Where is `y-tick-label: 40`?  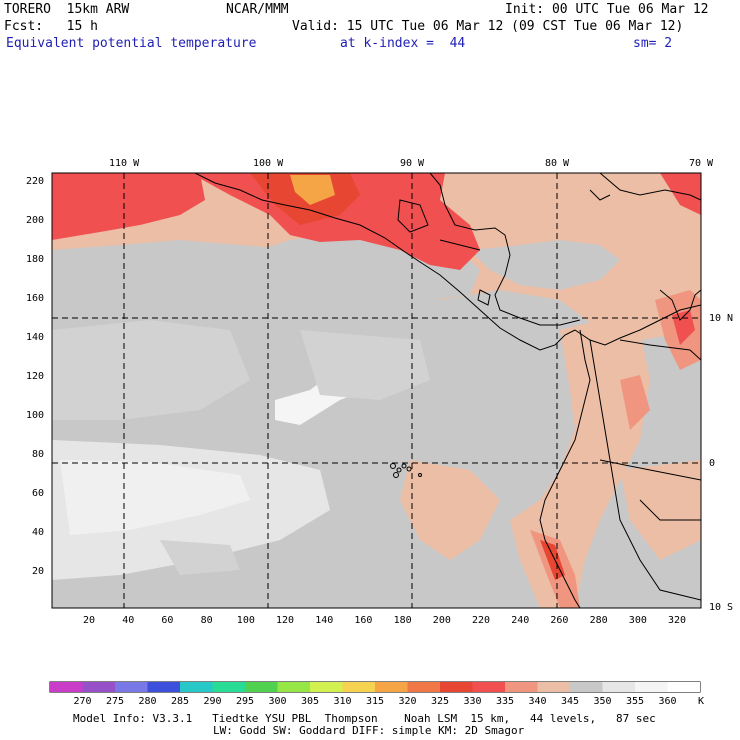
y-tick-label: 40 is located at coordinates (38, 532).